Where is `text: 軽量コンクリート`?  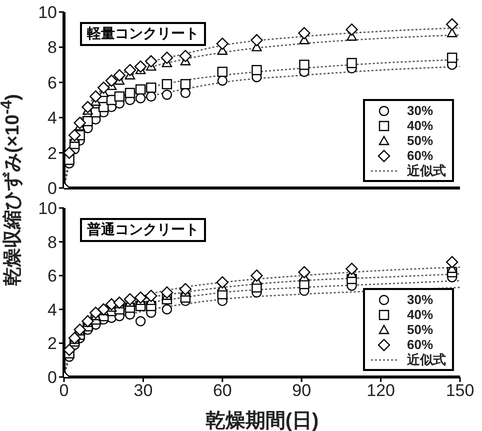 text: 軽量コンクリート is located at coordinates (143, 34).